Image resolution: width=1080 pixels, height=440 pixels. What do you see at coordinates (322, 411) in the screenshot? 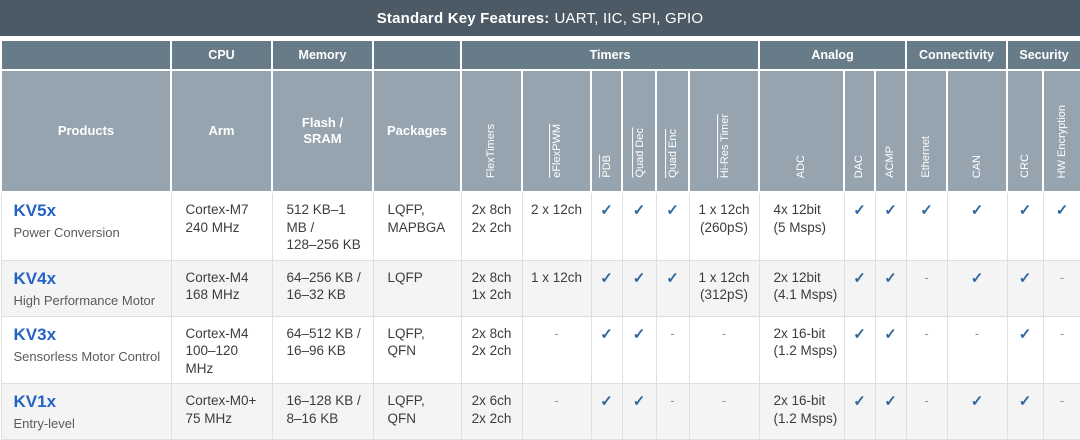
I see `feature-value-cell: 16–128 KB / 8–16 KB` at bounding box center [322, 411].